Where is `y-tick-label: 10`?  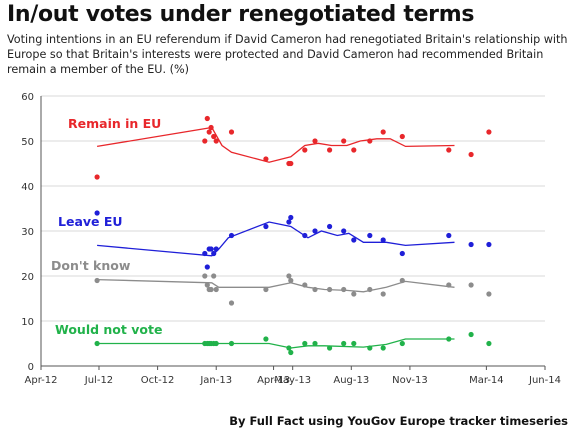
y-tick-label: 10 is located at coordinates (27, 322).